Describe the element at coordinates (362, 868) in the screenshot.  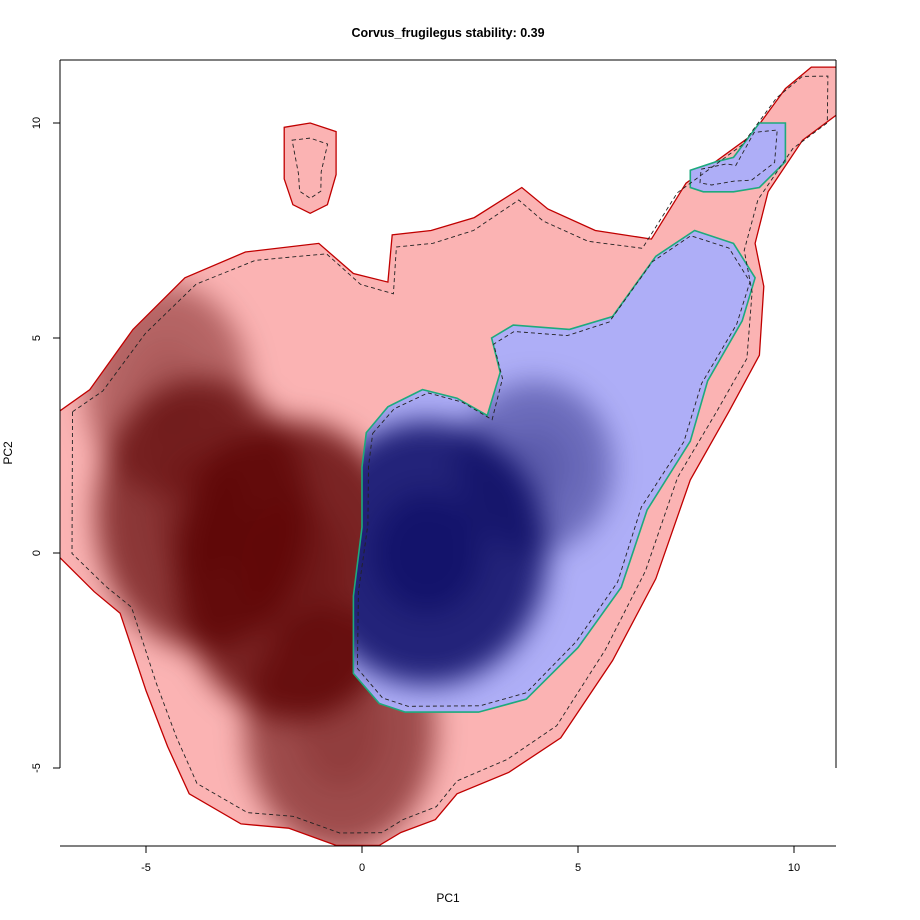
I see `x-tick-label: 0` at that location.